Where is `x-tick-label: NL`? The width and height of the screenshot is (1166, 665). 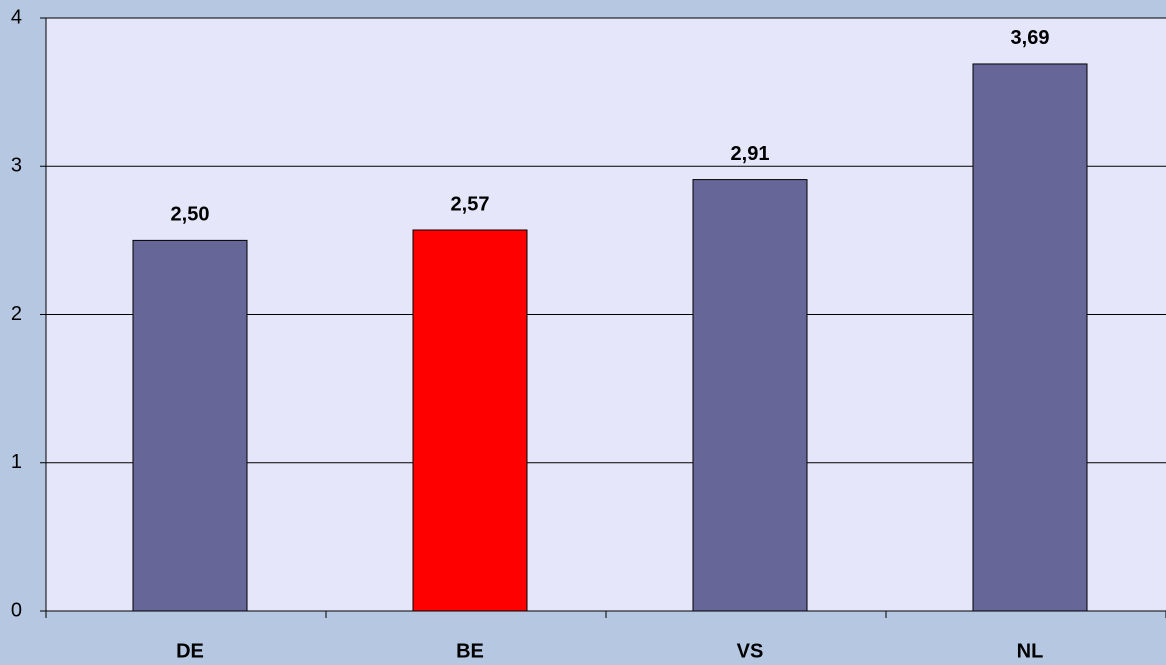 x-tick-label: NL is located at coordinates (1030, 651).